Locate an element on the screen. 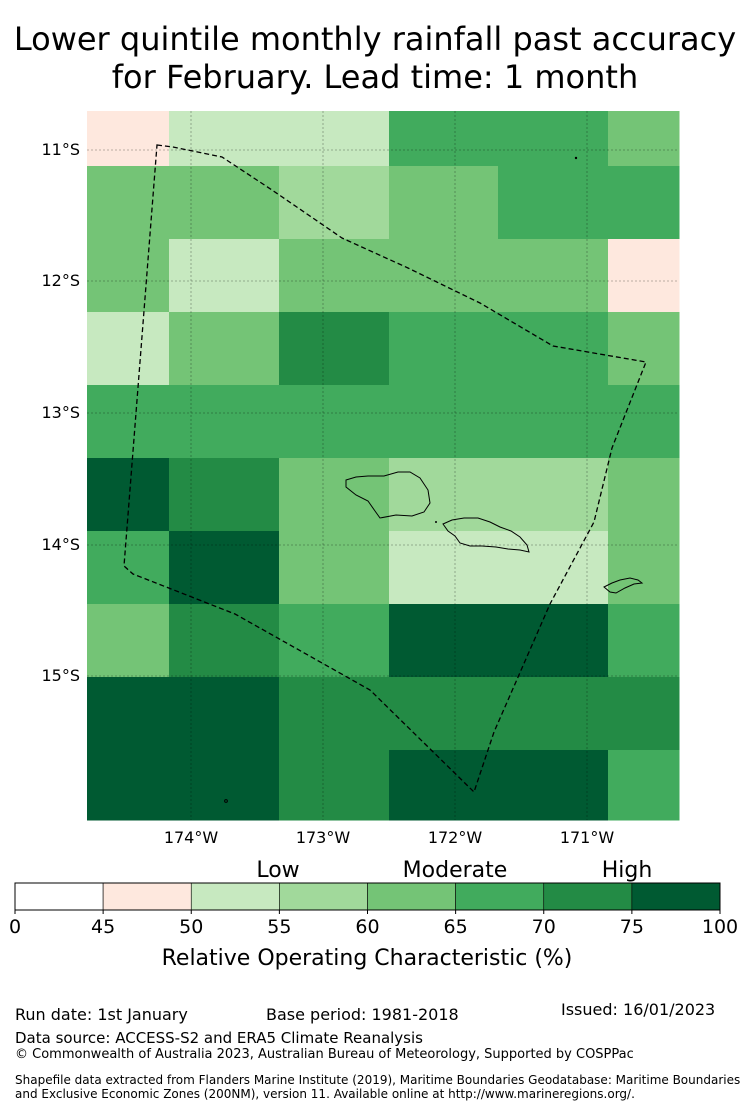  upolu-island is located at coordinates (486, 535).